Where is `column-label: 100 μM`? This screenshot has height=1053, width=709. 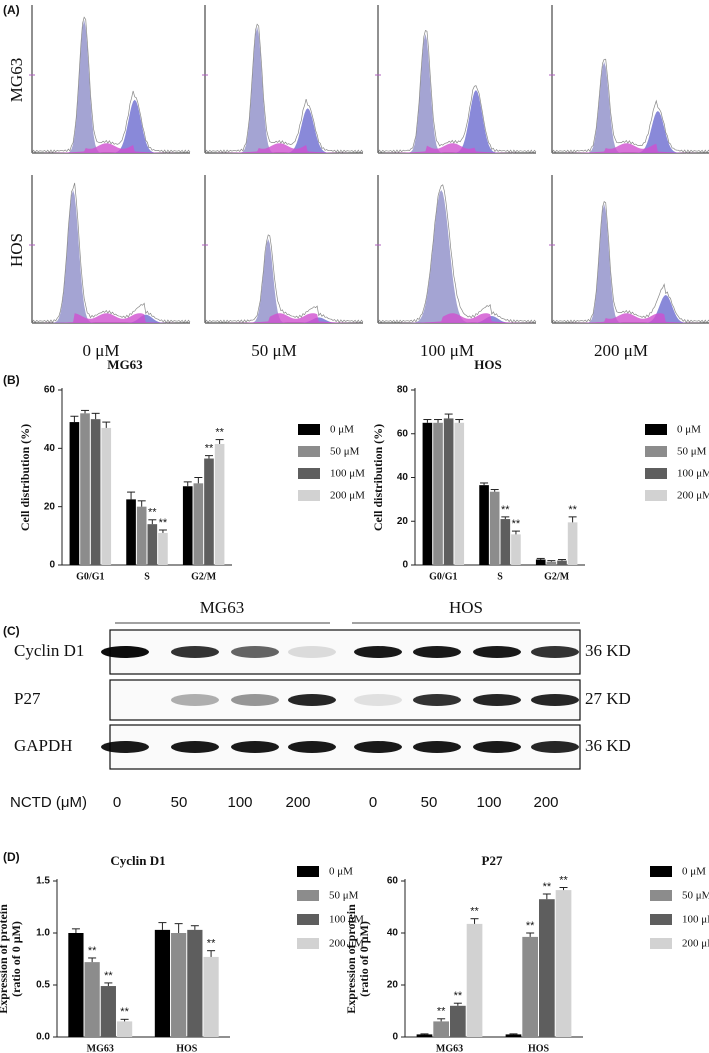
column-label: 100 μM is located at coordinates (447, 350).